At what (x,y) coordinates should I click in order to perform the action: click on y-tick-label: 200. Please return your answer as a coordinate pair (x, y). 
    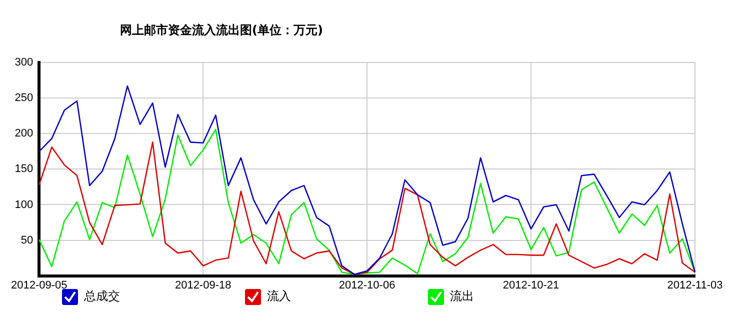
    Looking at the image, I should click on (24, 134).